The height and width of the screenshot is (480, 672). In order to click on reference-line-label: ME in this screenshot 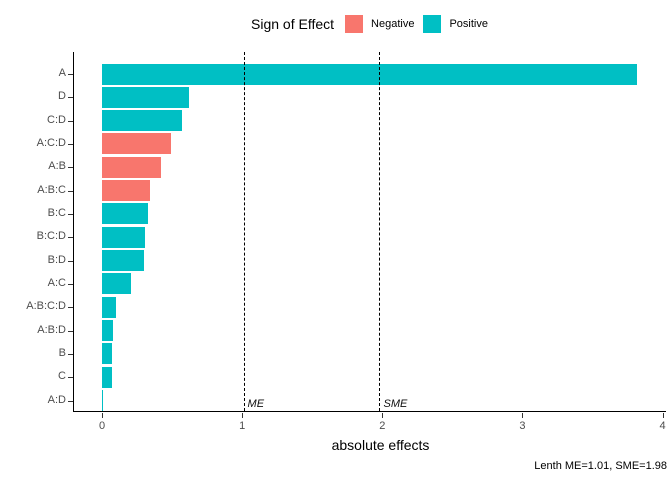, I will do `click(256, 404)`.